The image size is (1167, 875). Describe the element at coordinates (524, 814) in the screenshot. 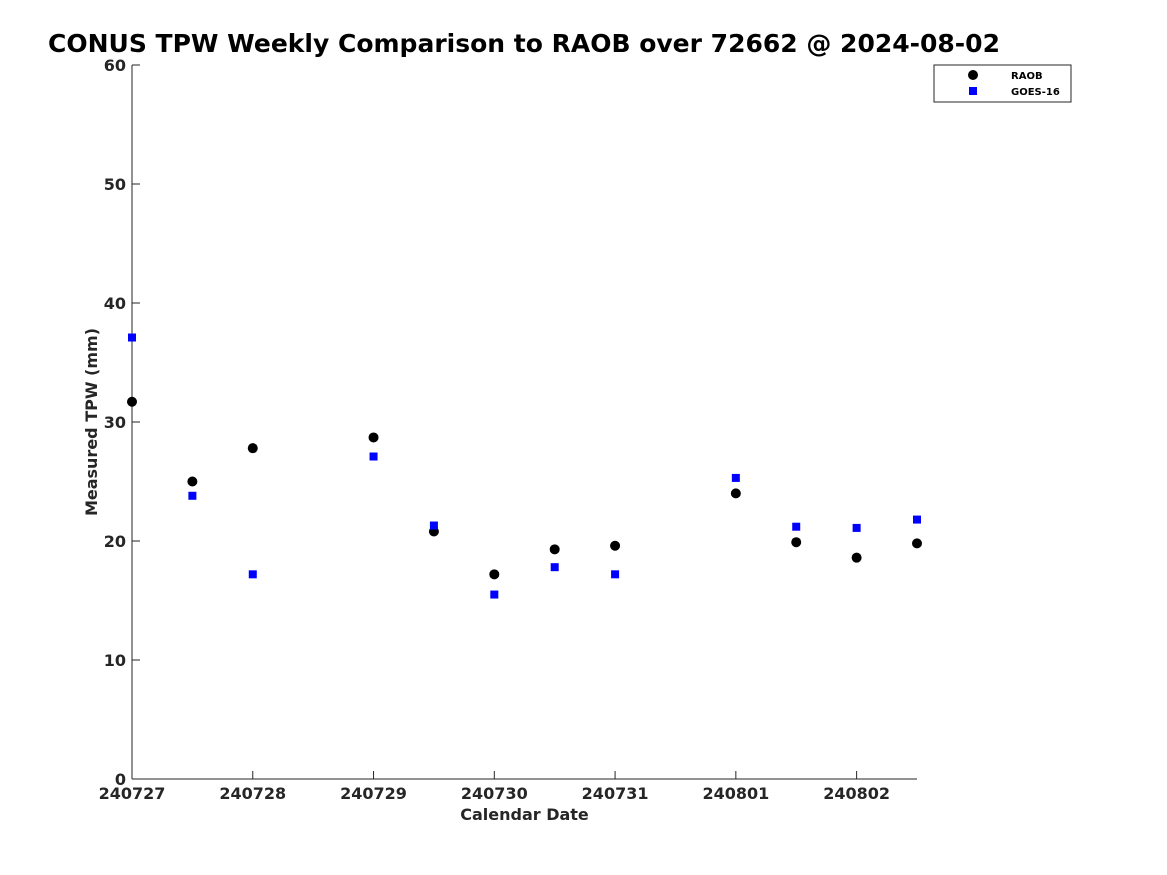

I see `x-axis-label: Calendar Date` at that location.